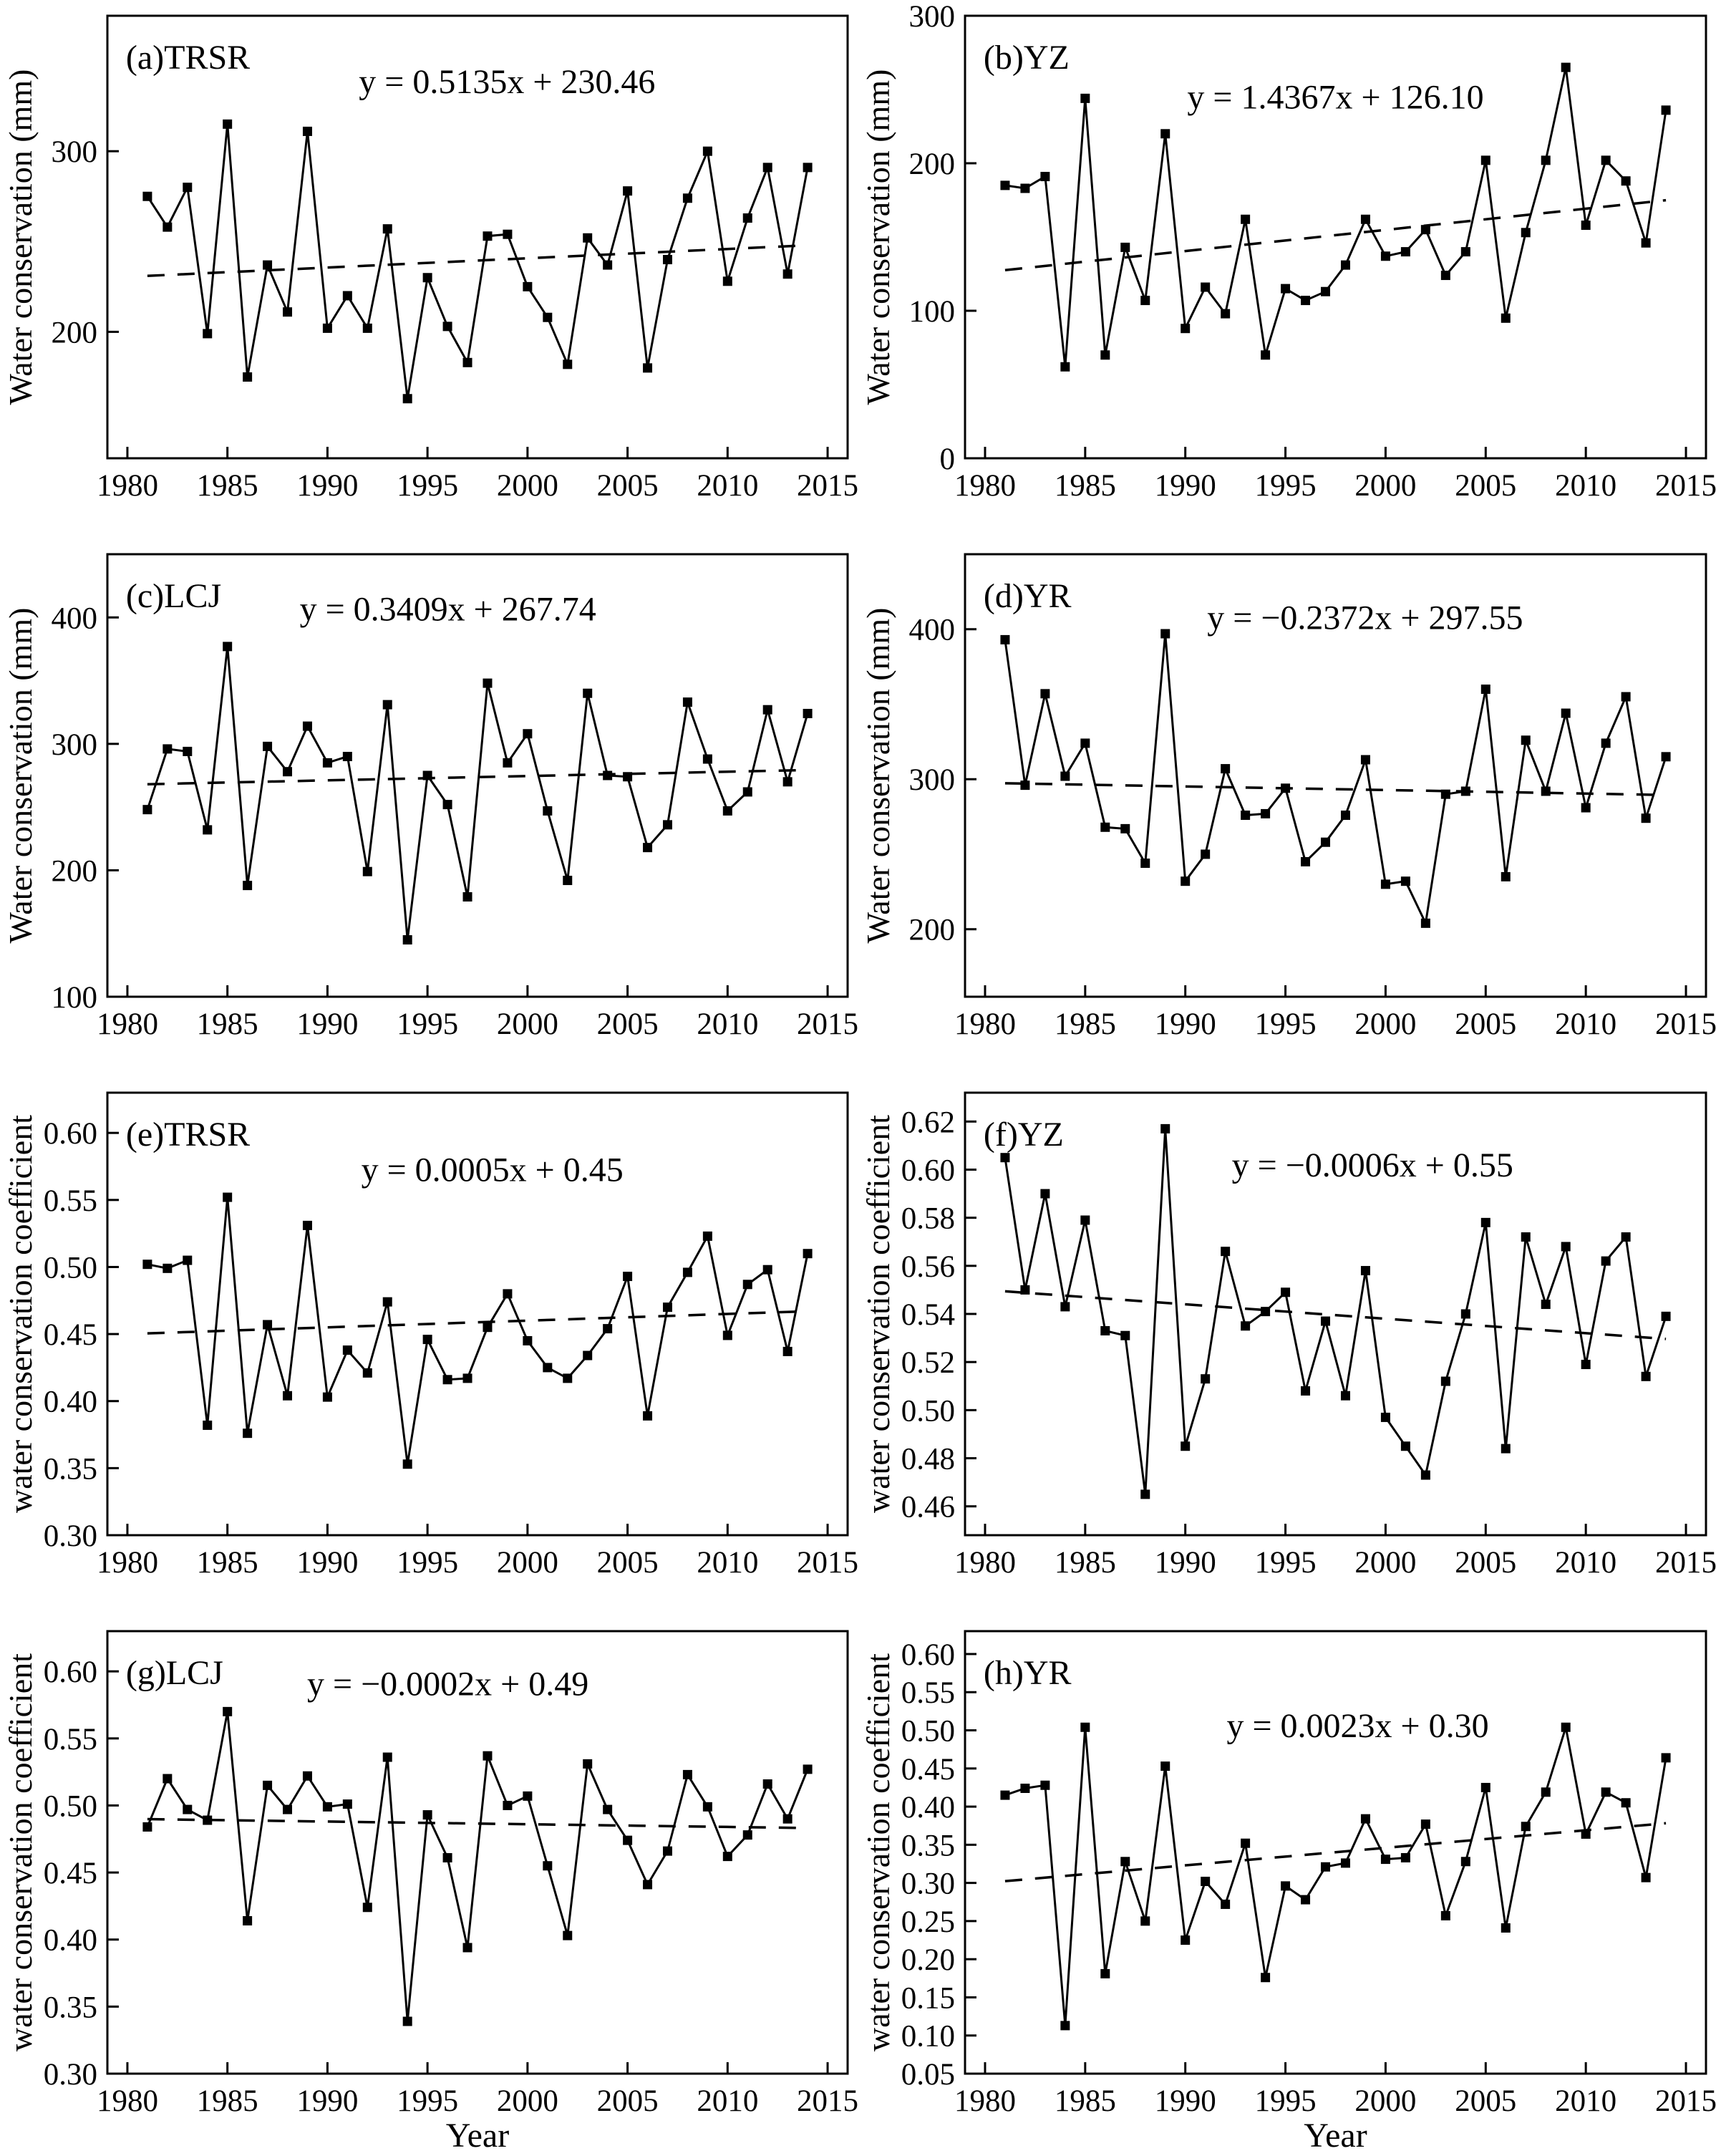 The image size is (1716, 2156). Describe the element at coordinates (928, 1732) in the screenshot. I see `y-tick-label: 0.50` at that location.